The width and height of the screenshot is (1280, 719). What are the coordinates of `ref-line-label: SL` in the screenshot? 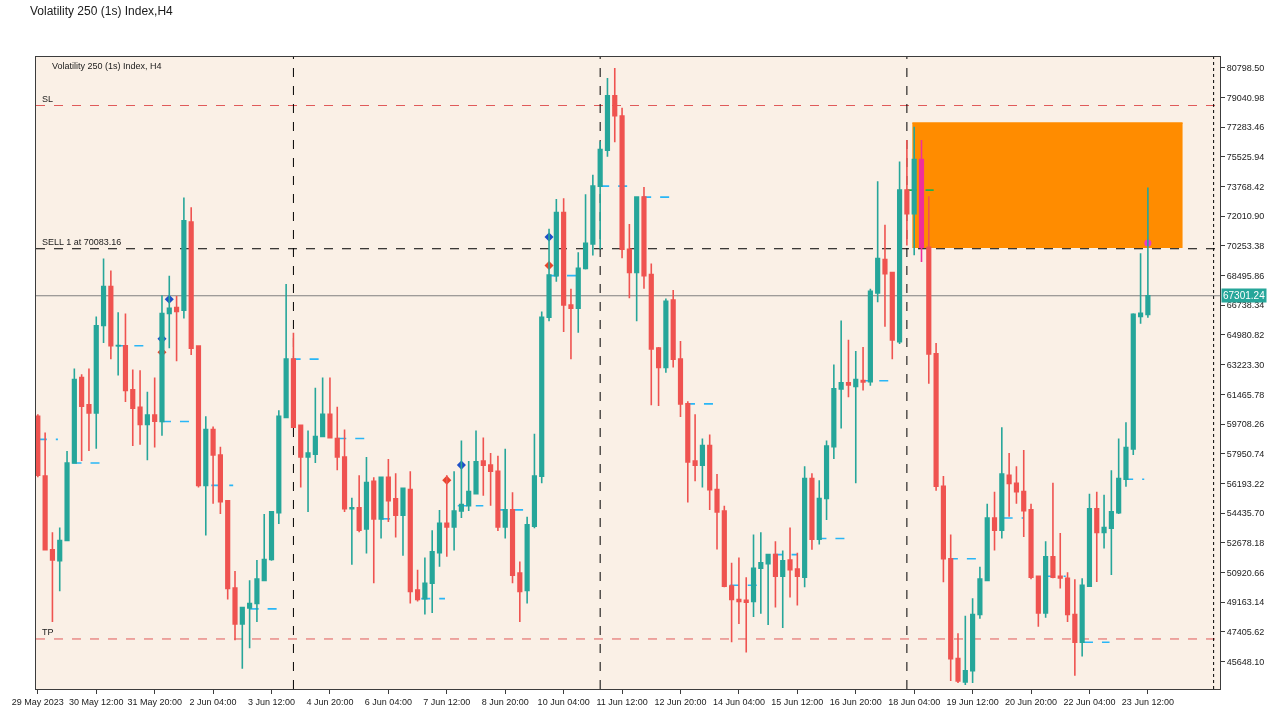 It's located at (48, 99).